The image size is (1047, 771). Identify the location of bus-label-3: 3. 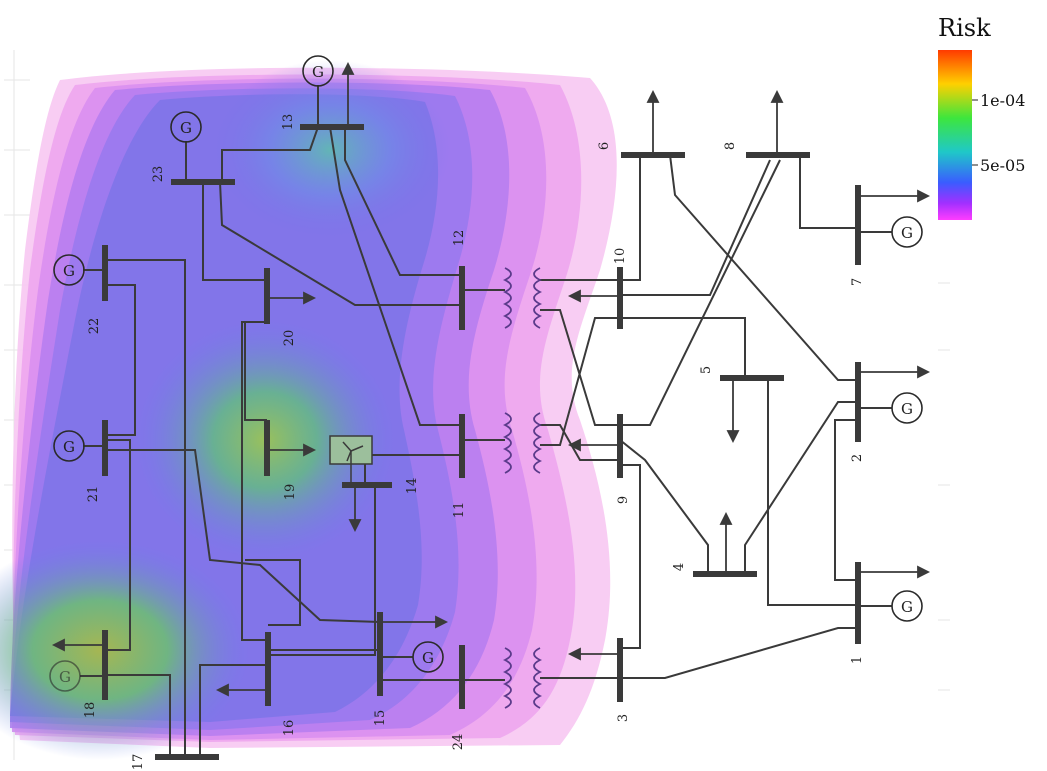
(623, 718).